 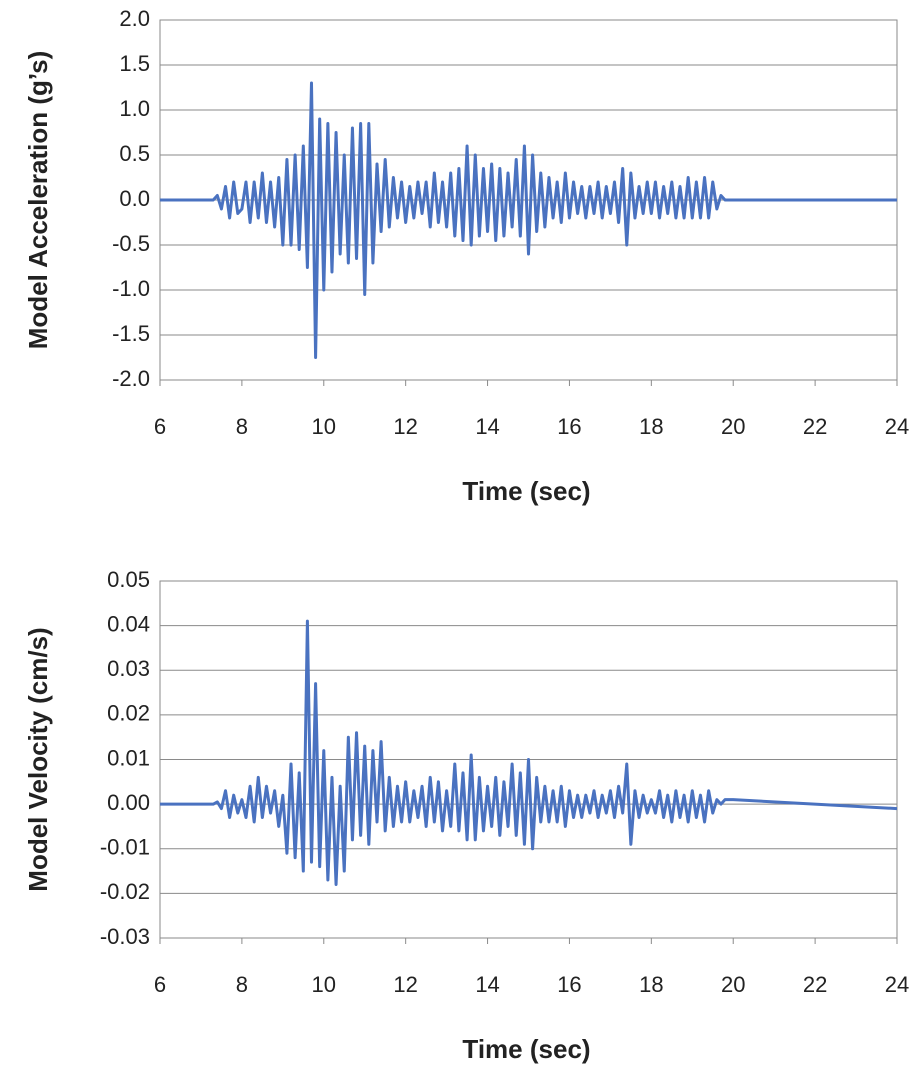 What do you see at coordinates (128, 579) in the screenshot?
I see `y-tick-label: 0.05` at bounding box center [128, 579].